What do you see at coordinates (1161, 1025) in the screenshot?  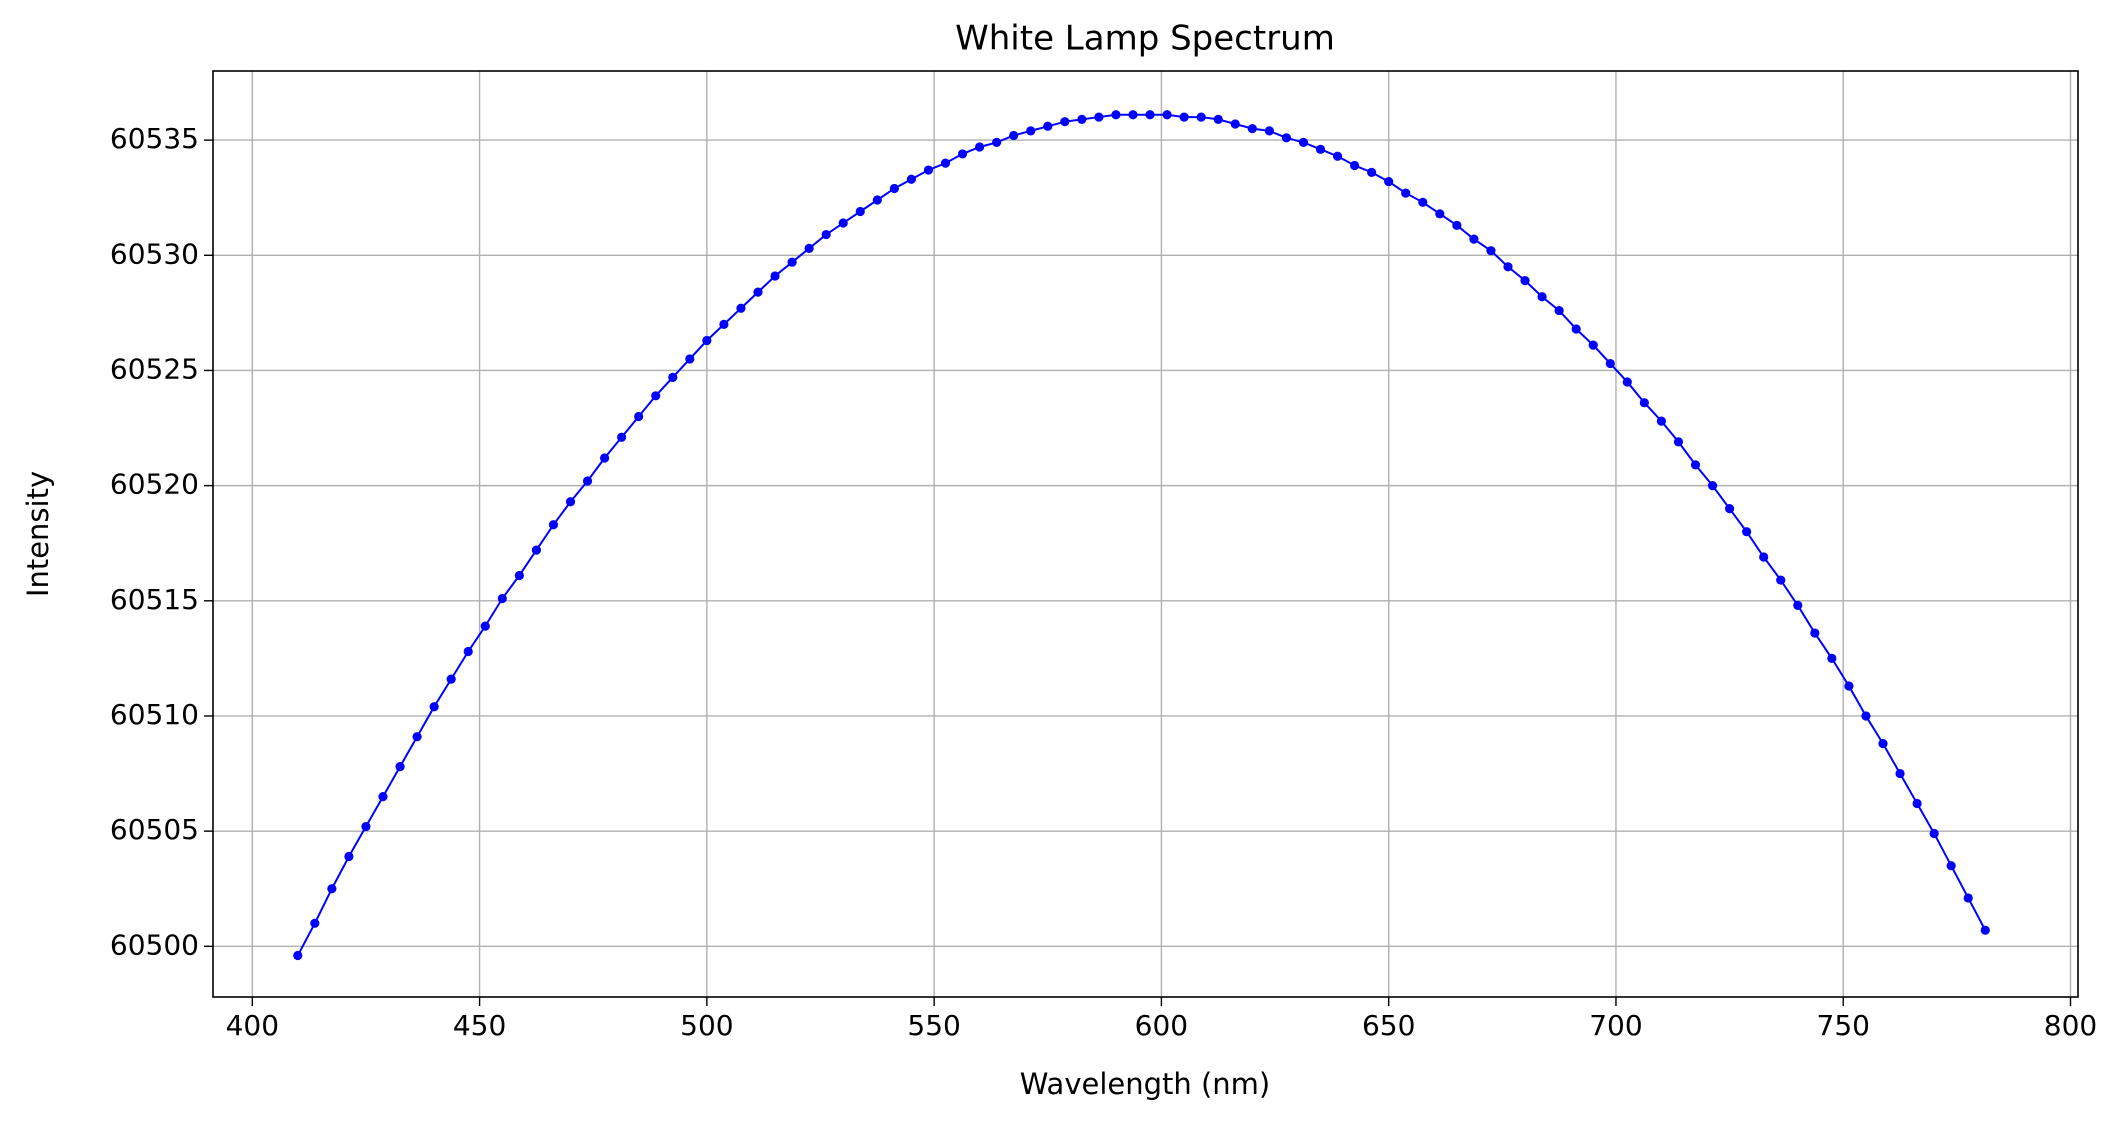 I see `x-tick-label: 600` at bounding box center [1161, 1025].